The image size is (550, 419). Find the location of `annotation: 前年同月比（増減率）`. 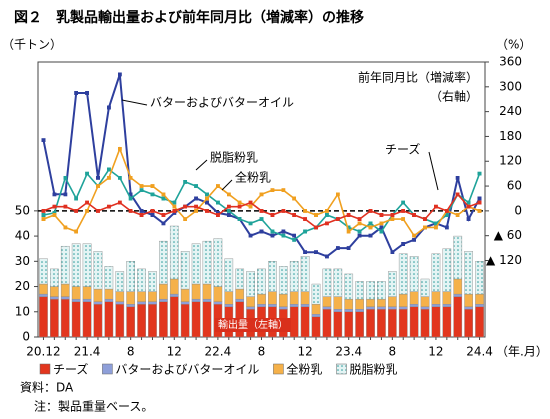

annotation: 前年同月比（増減率） is located at coordinates (418, 77).